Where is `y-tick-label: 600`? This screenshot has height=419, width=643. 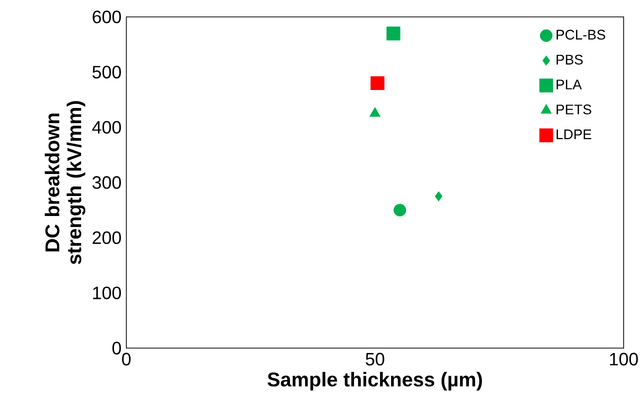 y-tick-label: 600 is located at coordinates (106, 17).